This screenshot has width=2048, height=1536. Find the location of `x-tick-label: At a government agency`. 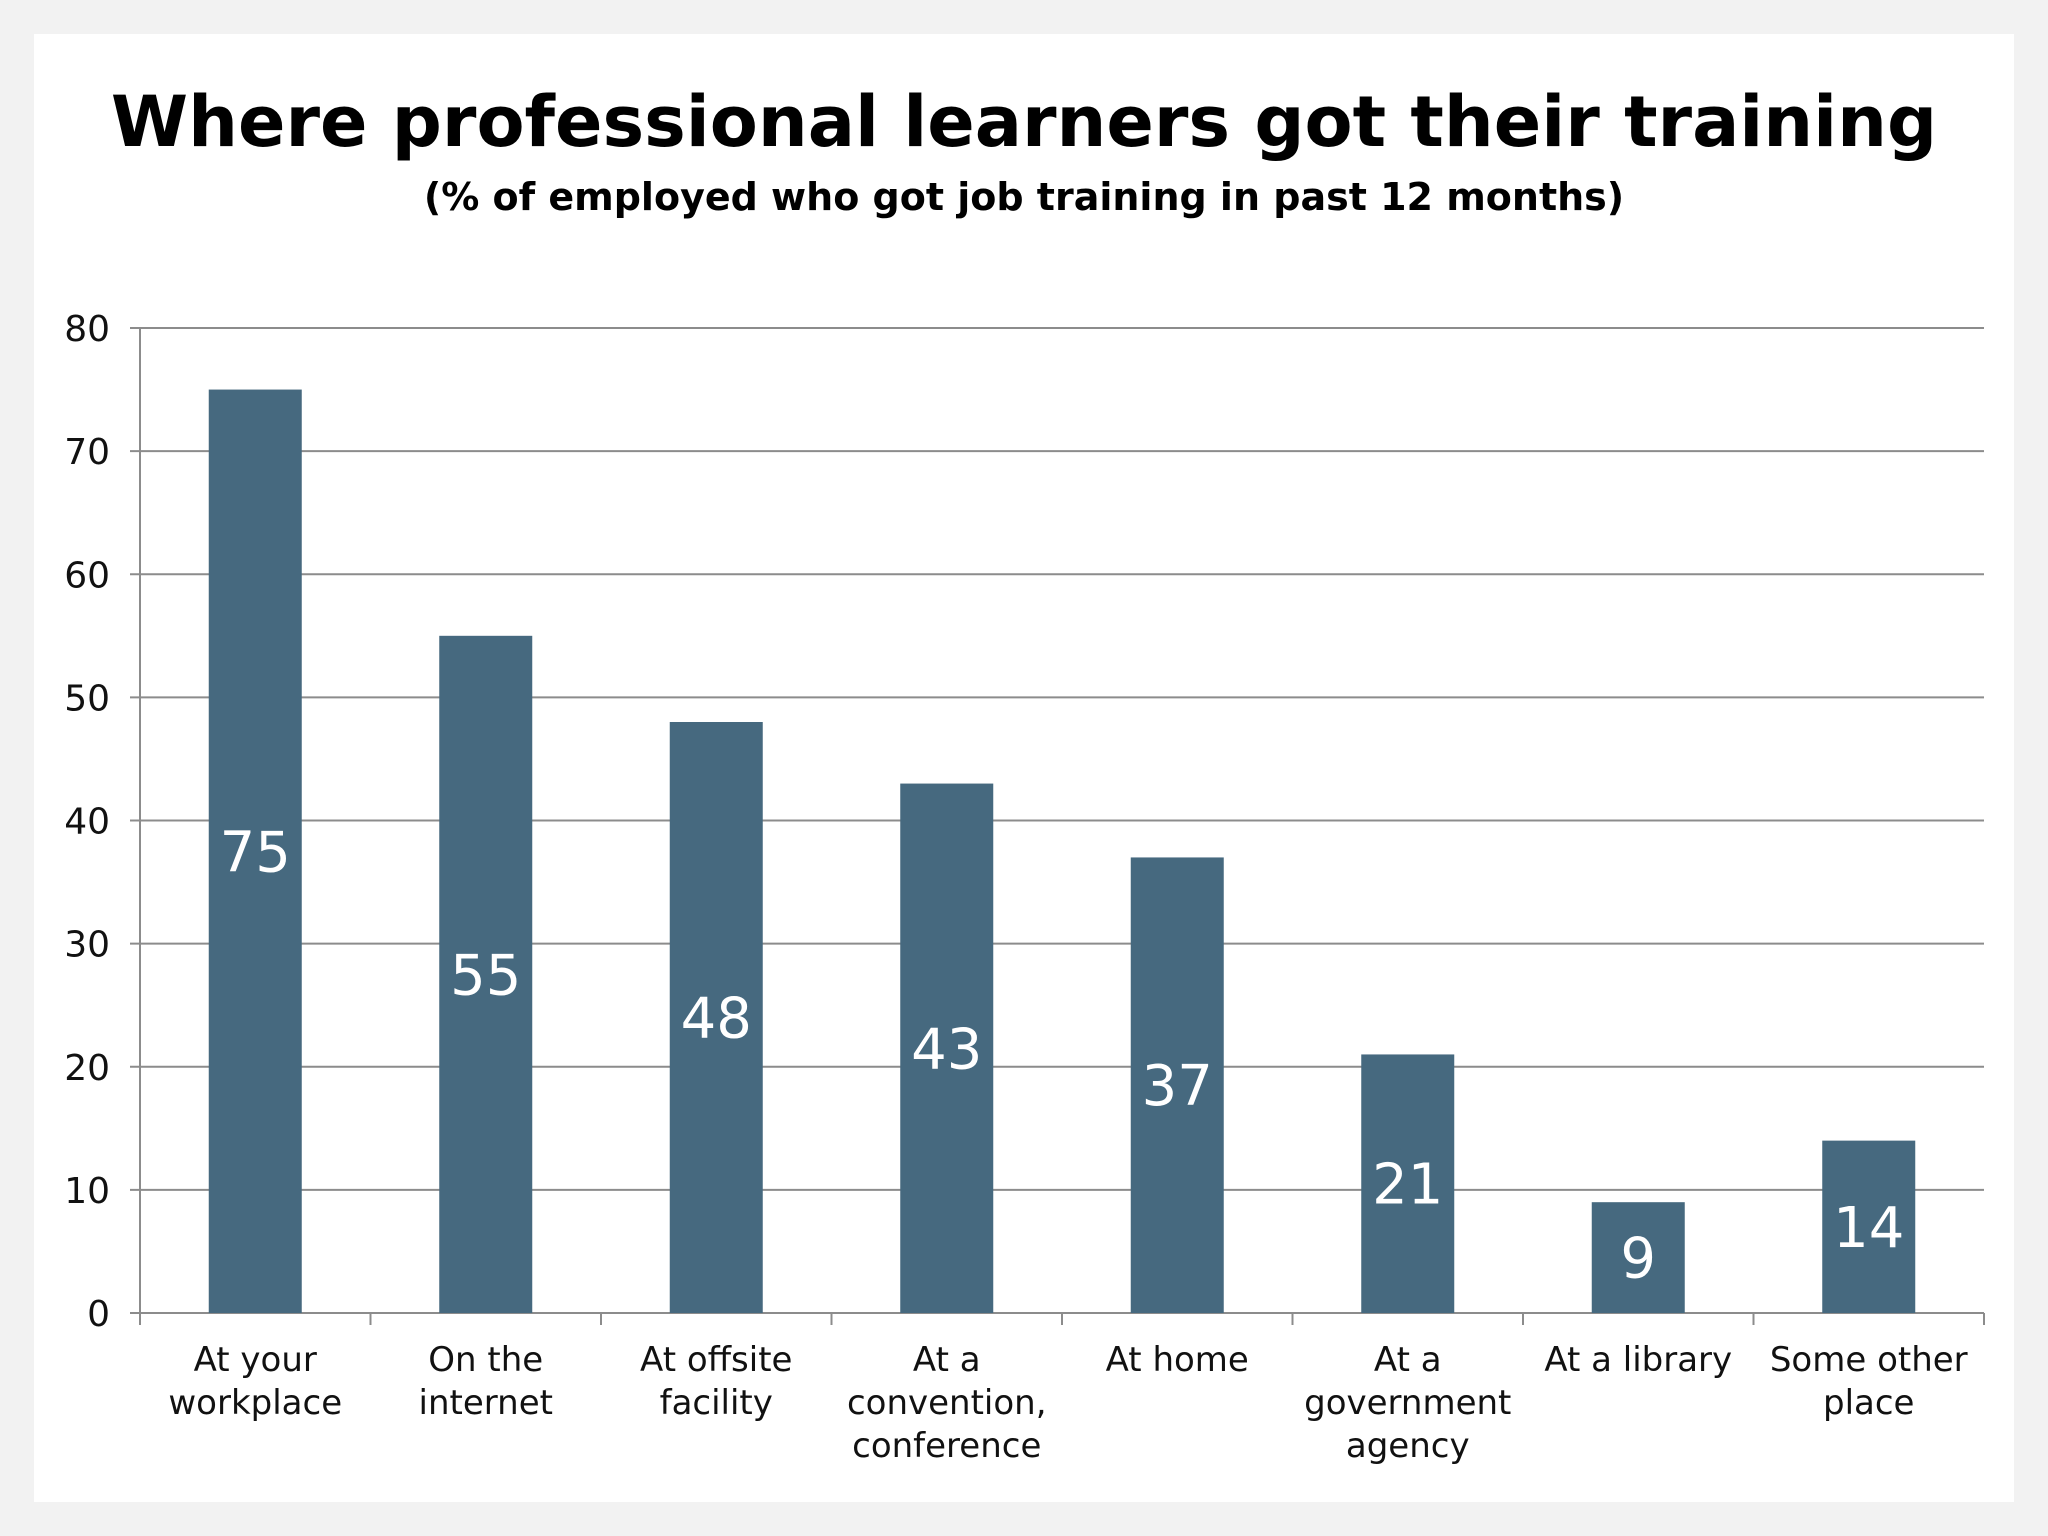

x-tick-label: At a government agency is located at coordinates (1407, 1403).